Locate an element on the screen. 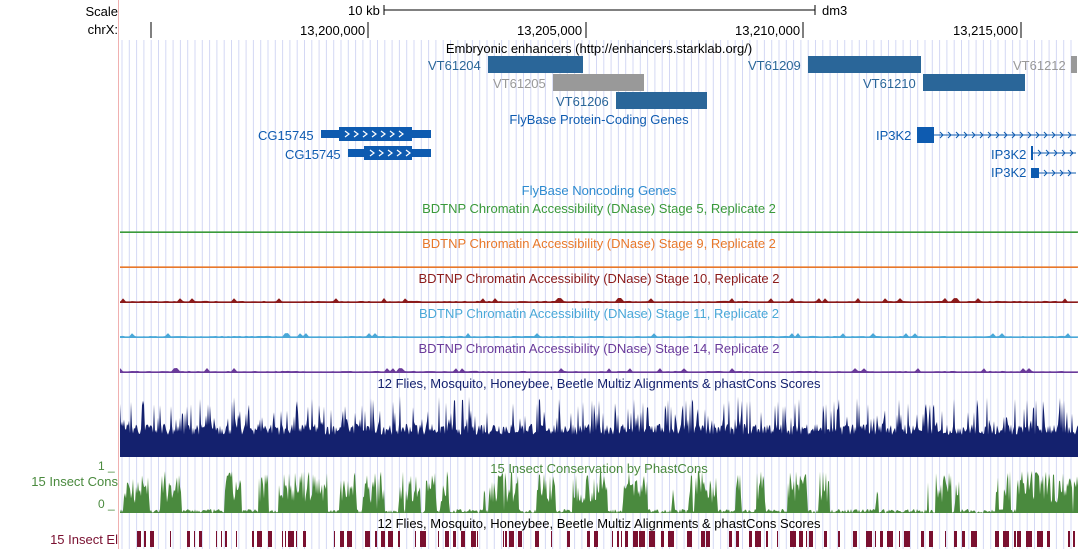 Image resolution: width=1078 pixels, height=549 pixels. insect-el-label: 15 Insect El is located at coordinates (84, 539).